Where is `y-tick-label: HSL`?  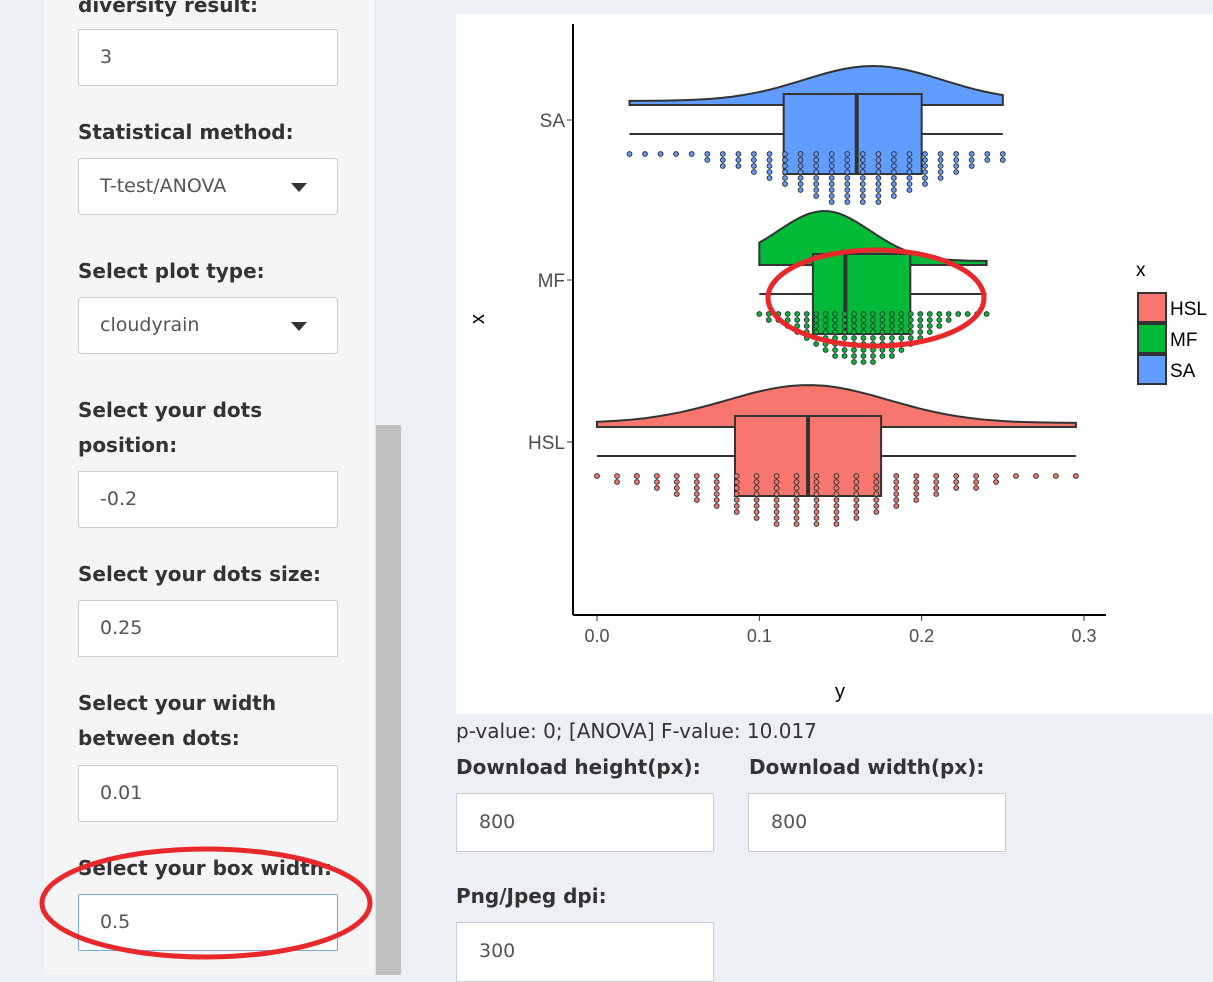
y-tick-label: HSL is located at coordinates (546, 443).